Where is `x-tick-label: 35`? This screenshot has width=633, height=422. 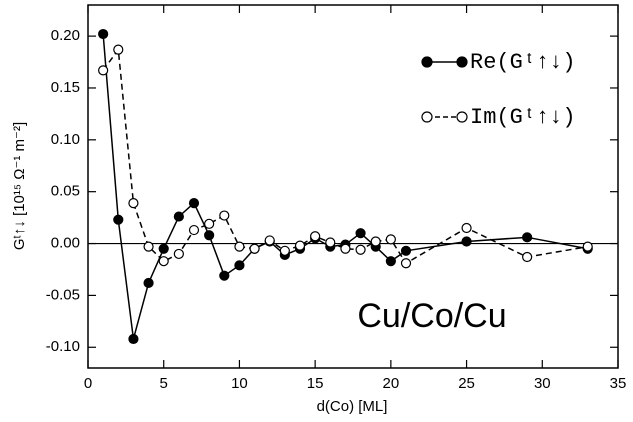 x-tick-label: 35 is located at coordinates (618, 383).